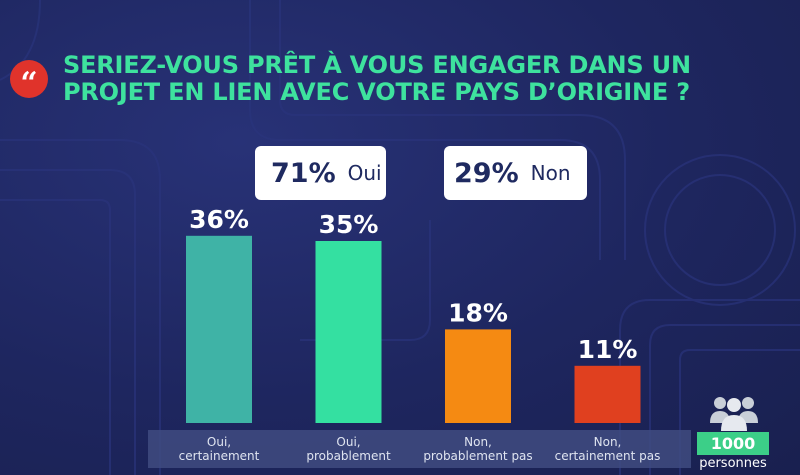 Image resolution: width=800 pixels, height=475 pixels. I want to click on total-count-badge: 1000, so click(733, 443).